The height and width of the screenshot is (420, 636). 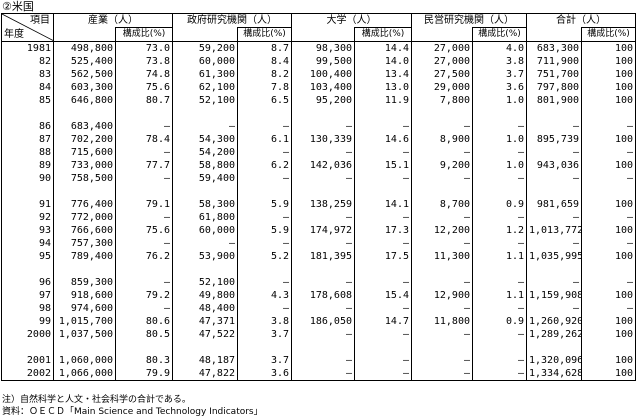 What do you see at coordinates (144, 295) in the screenshot?
I see `industry-ratio-cell: 79.2` at bounding box center [144, 295].